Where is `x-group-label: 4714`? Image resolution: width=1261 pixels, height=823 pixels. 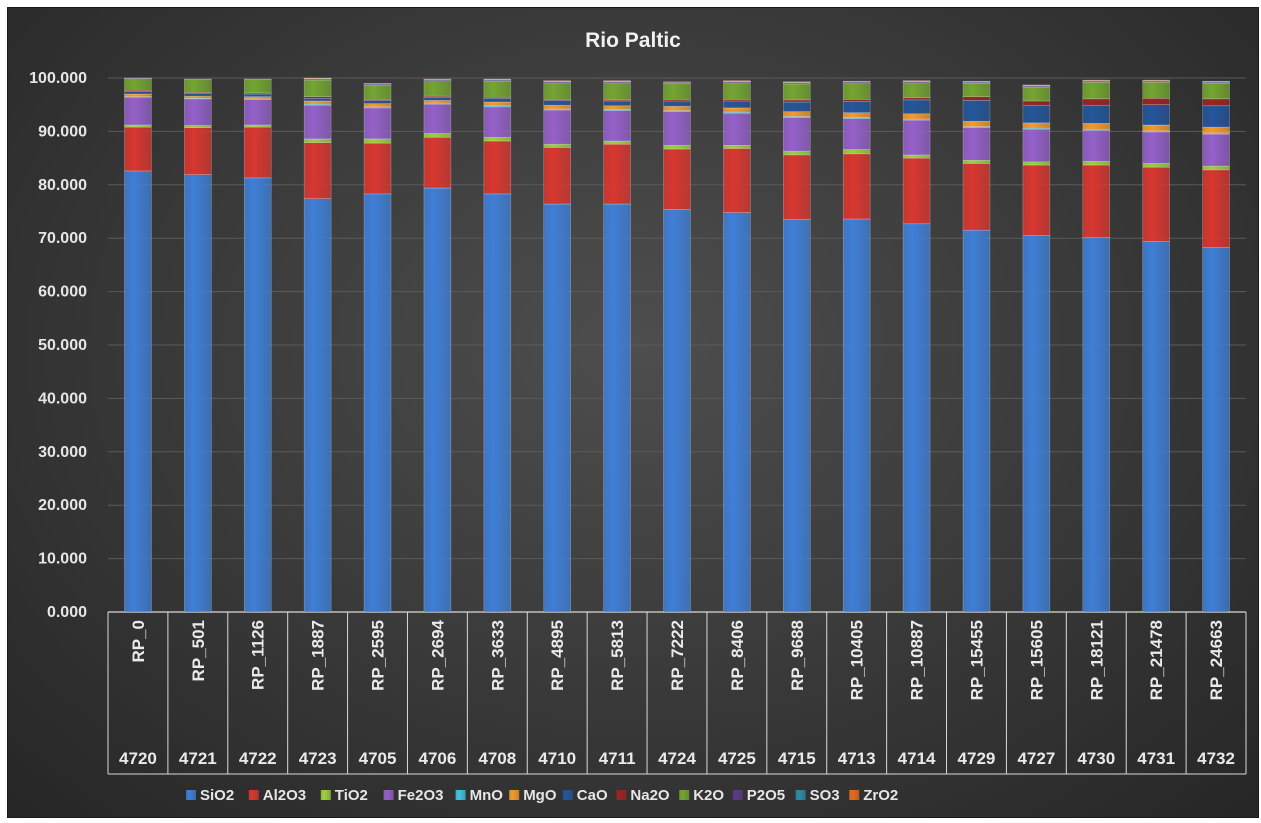 x-group-label: 4714 is located at coordinates (917, 758).